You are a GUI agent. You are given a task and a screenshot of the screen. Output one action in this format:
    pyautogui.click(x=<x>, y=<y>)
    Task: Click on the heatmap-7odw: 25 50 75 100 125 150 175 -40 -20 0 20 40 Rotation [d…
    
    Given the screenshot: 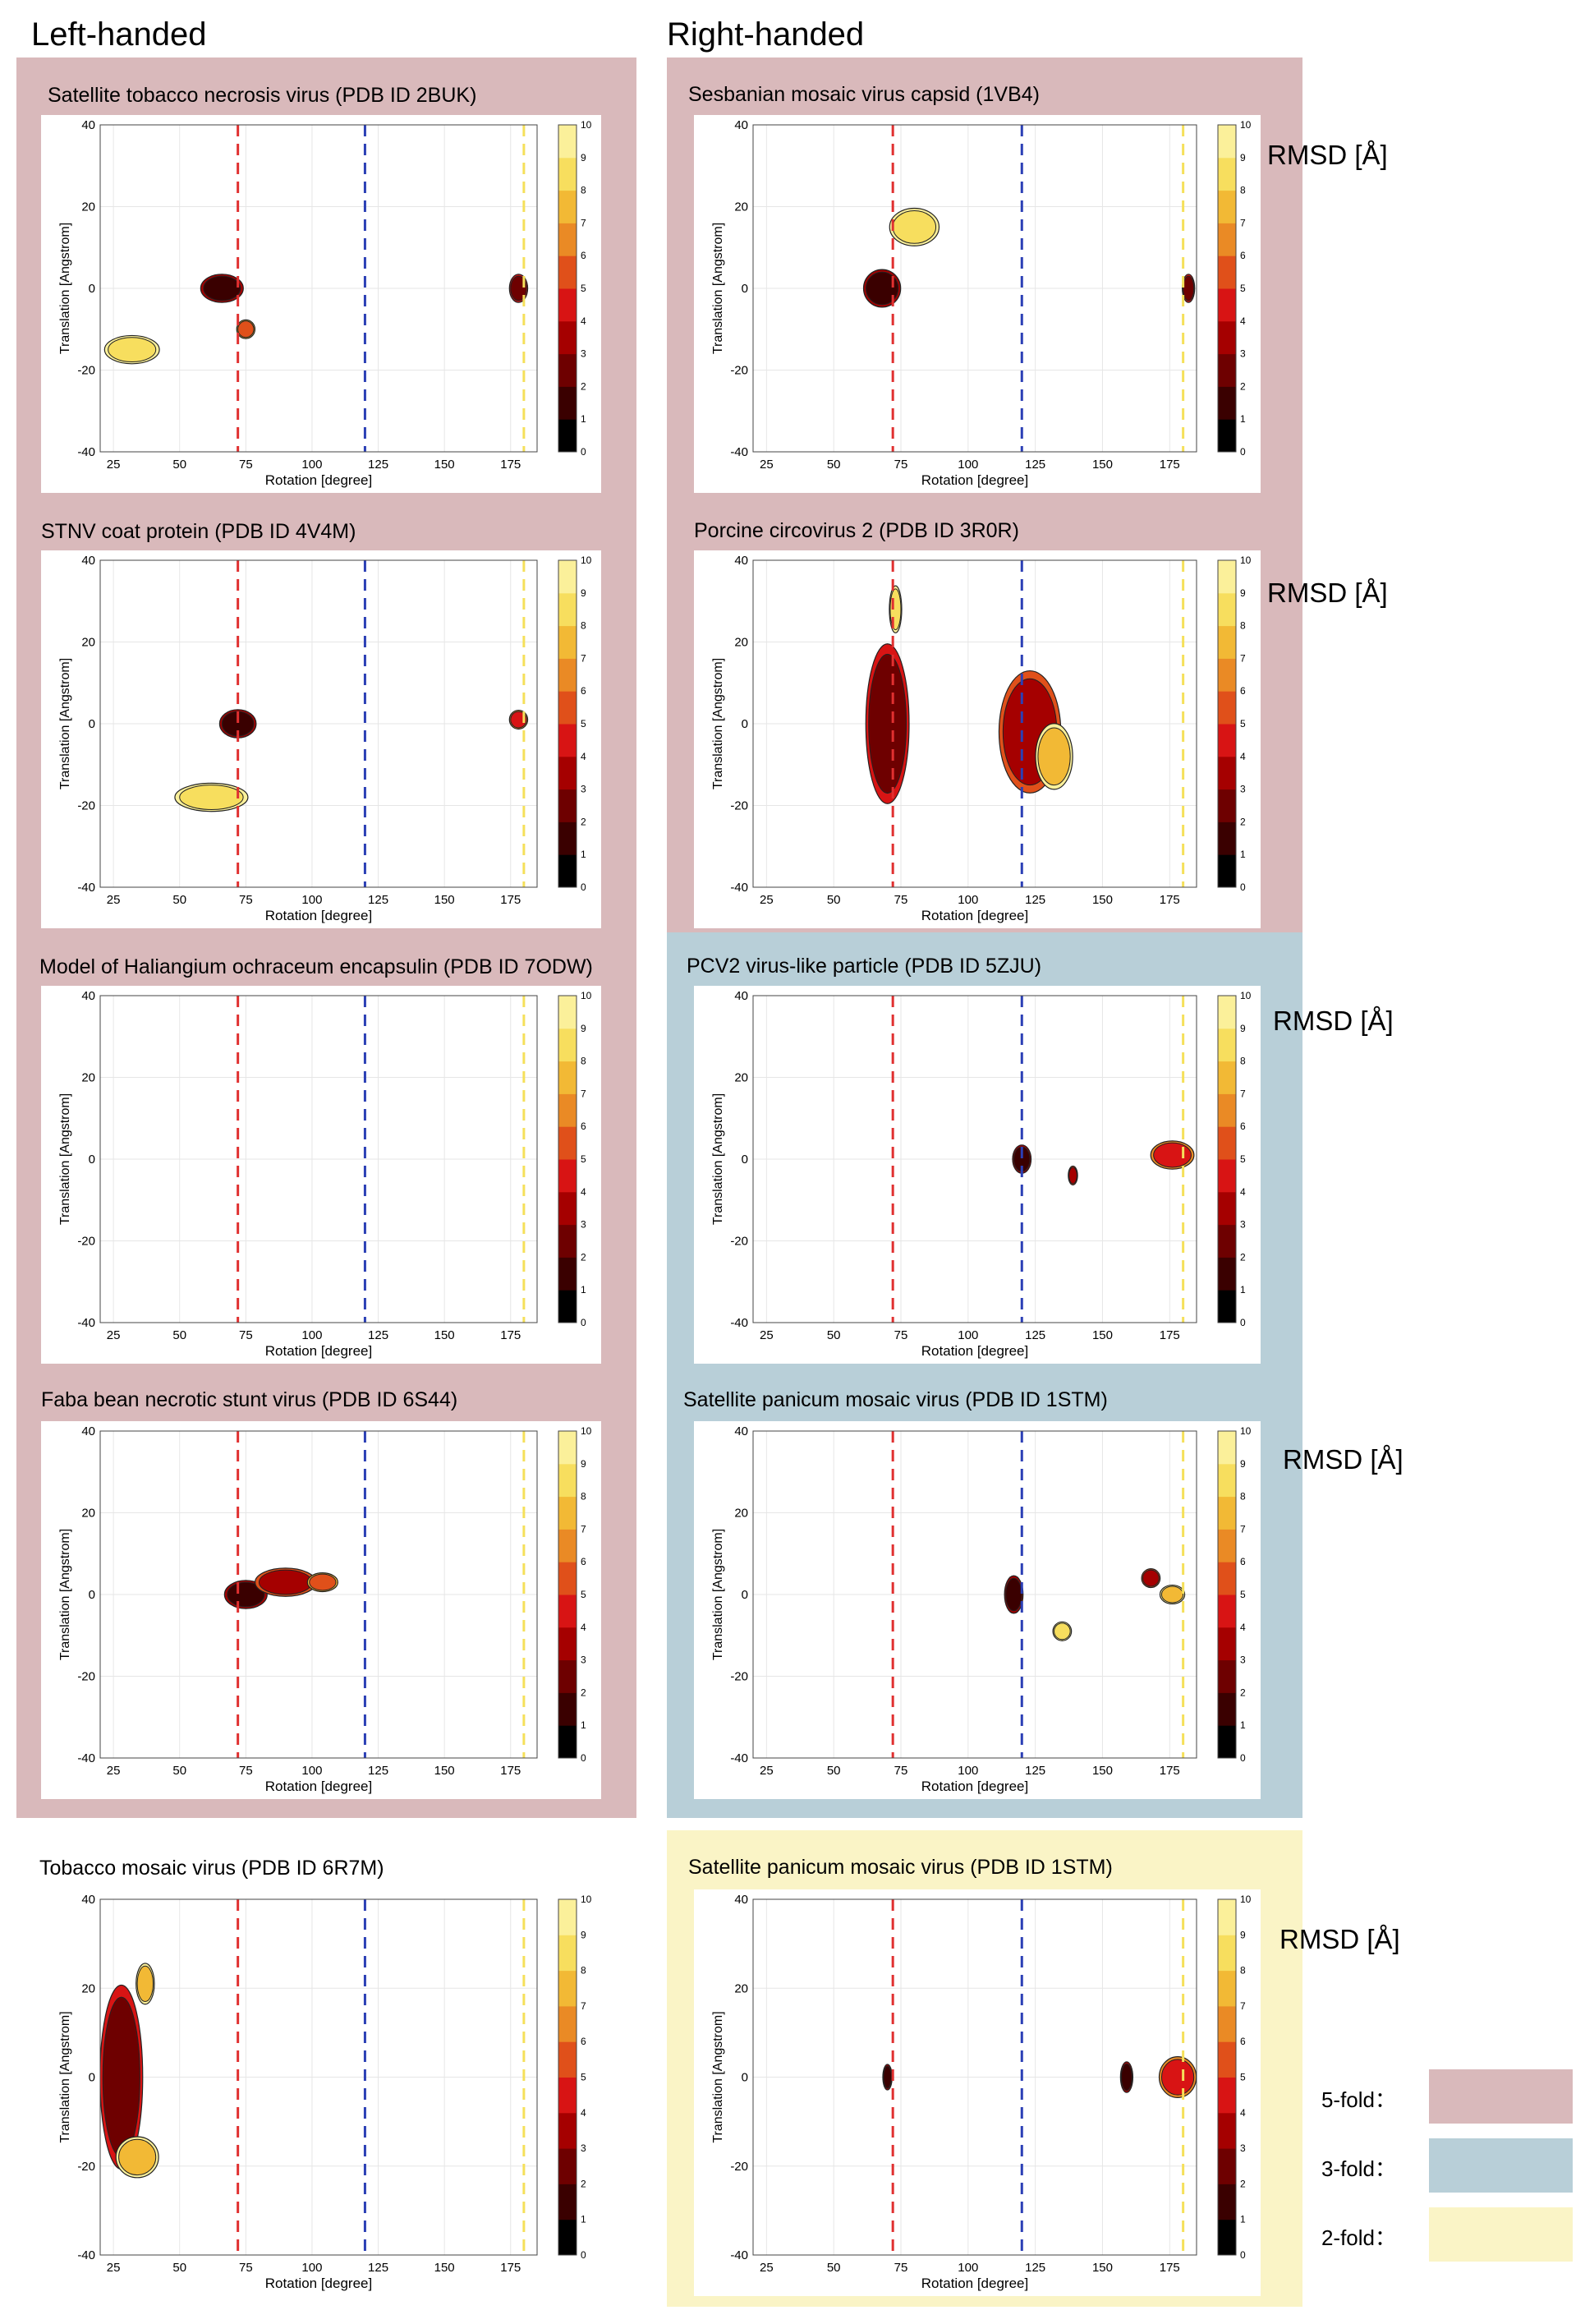 What is the action you would take?
    pyautogui.click(x=321, y=1175)
    